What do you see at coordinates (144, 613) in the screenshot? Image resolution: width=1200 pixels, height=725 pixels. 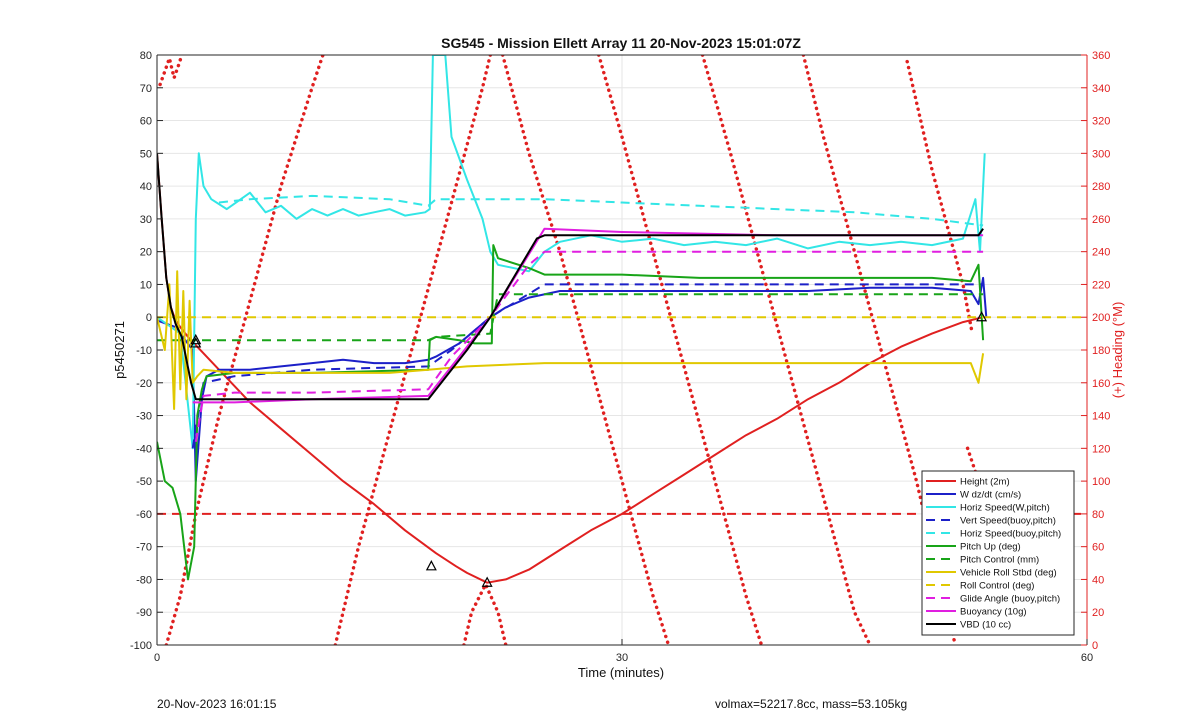 I see `y-tick-label: -90` at bounding box center [144, 613].